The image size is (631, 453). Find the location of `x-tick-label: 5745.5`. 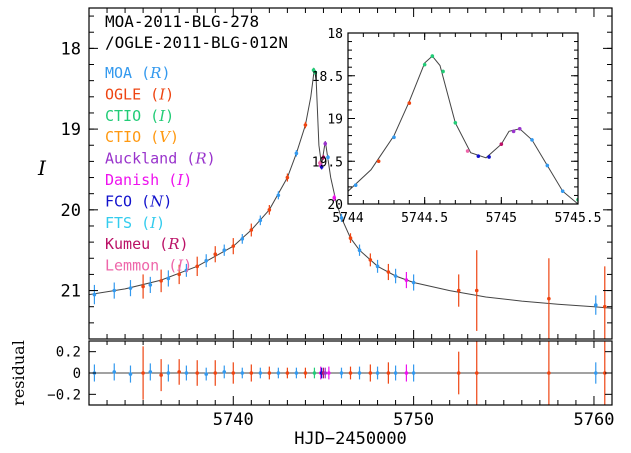

x-tick-label: 5745.5 is located at coordinates (578, 218).